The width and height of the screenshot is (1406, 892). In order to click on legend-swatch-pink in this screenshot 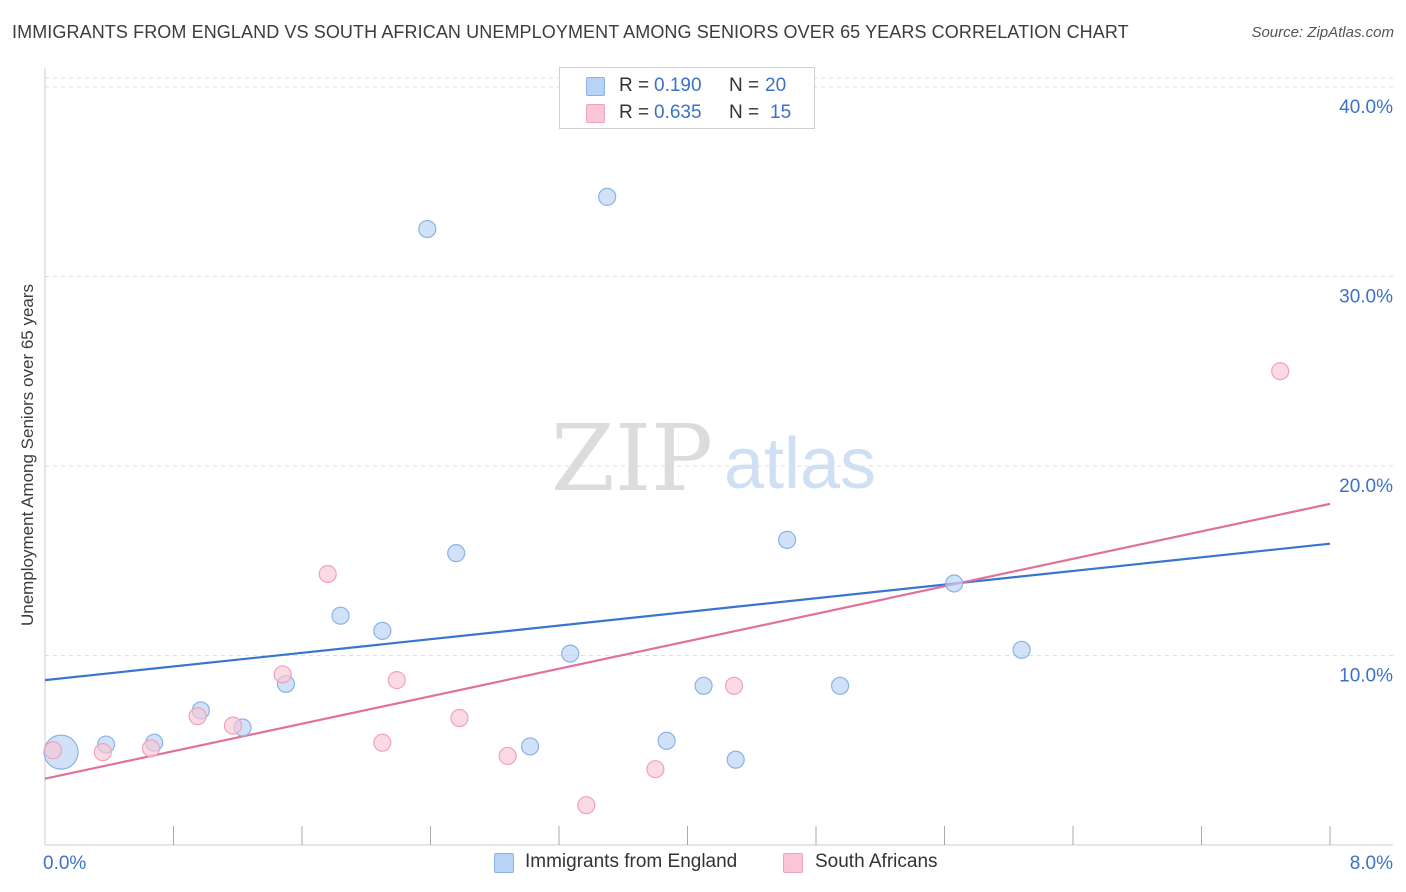, I will do `click(595, 113)`.